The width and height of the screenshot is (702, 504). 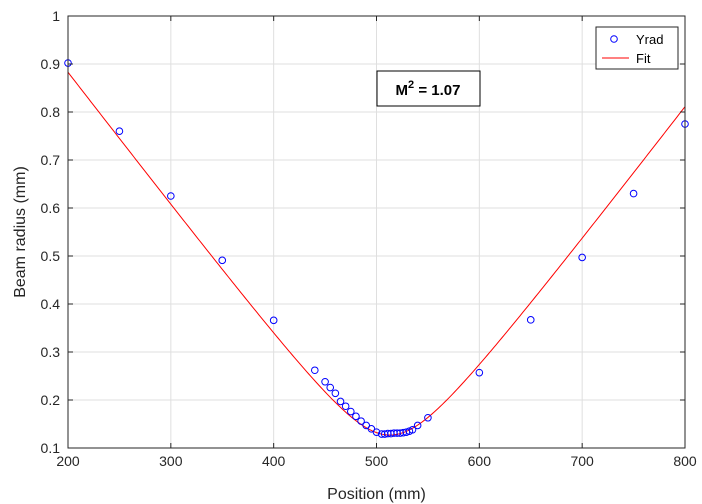 I want to click on y-tick-label: 0.2, so click(x=51, y=400).